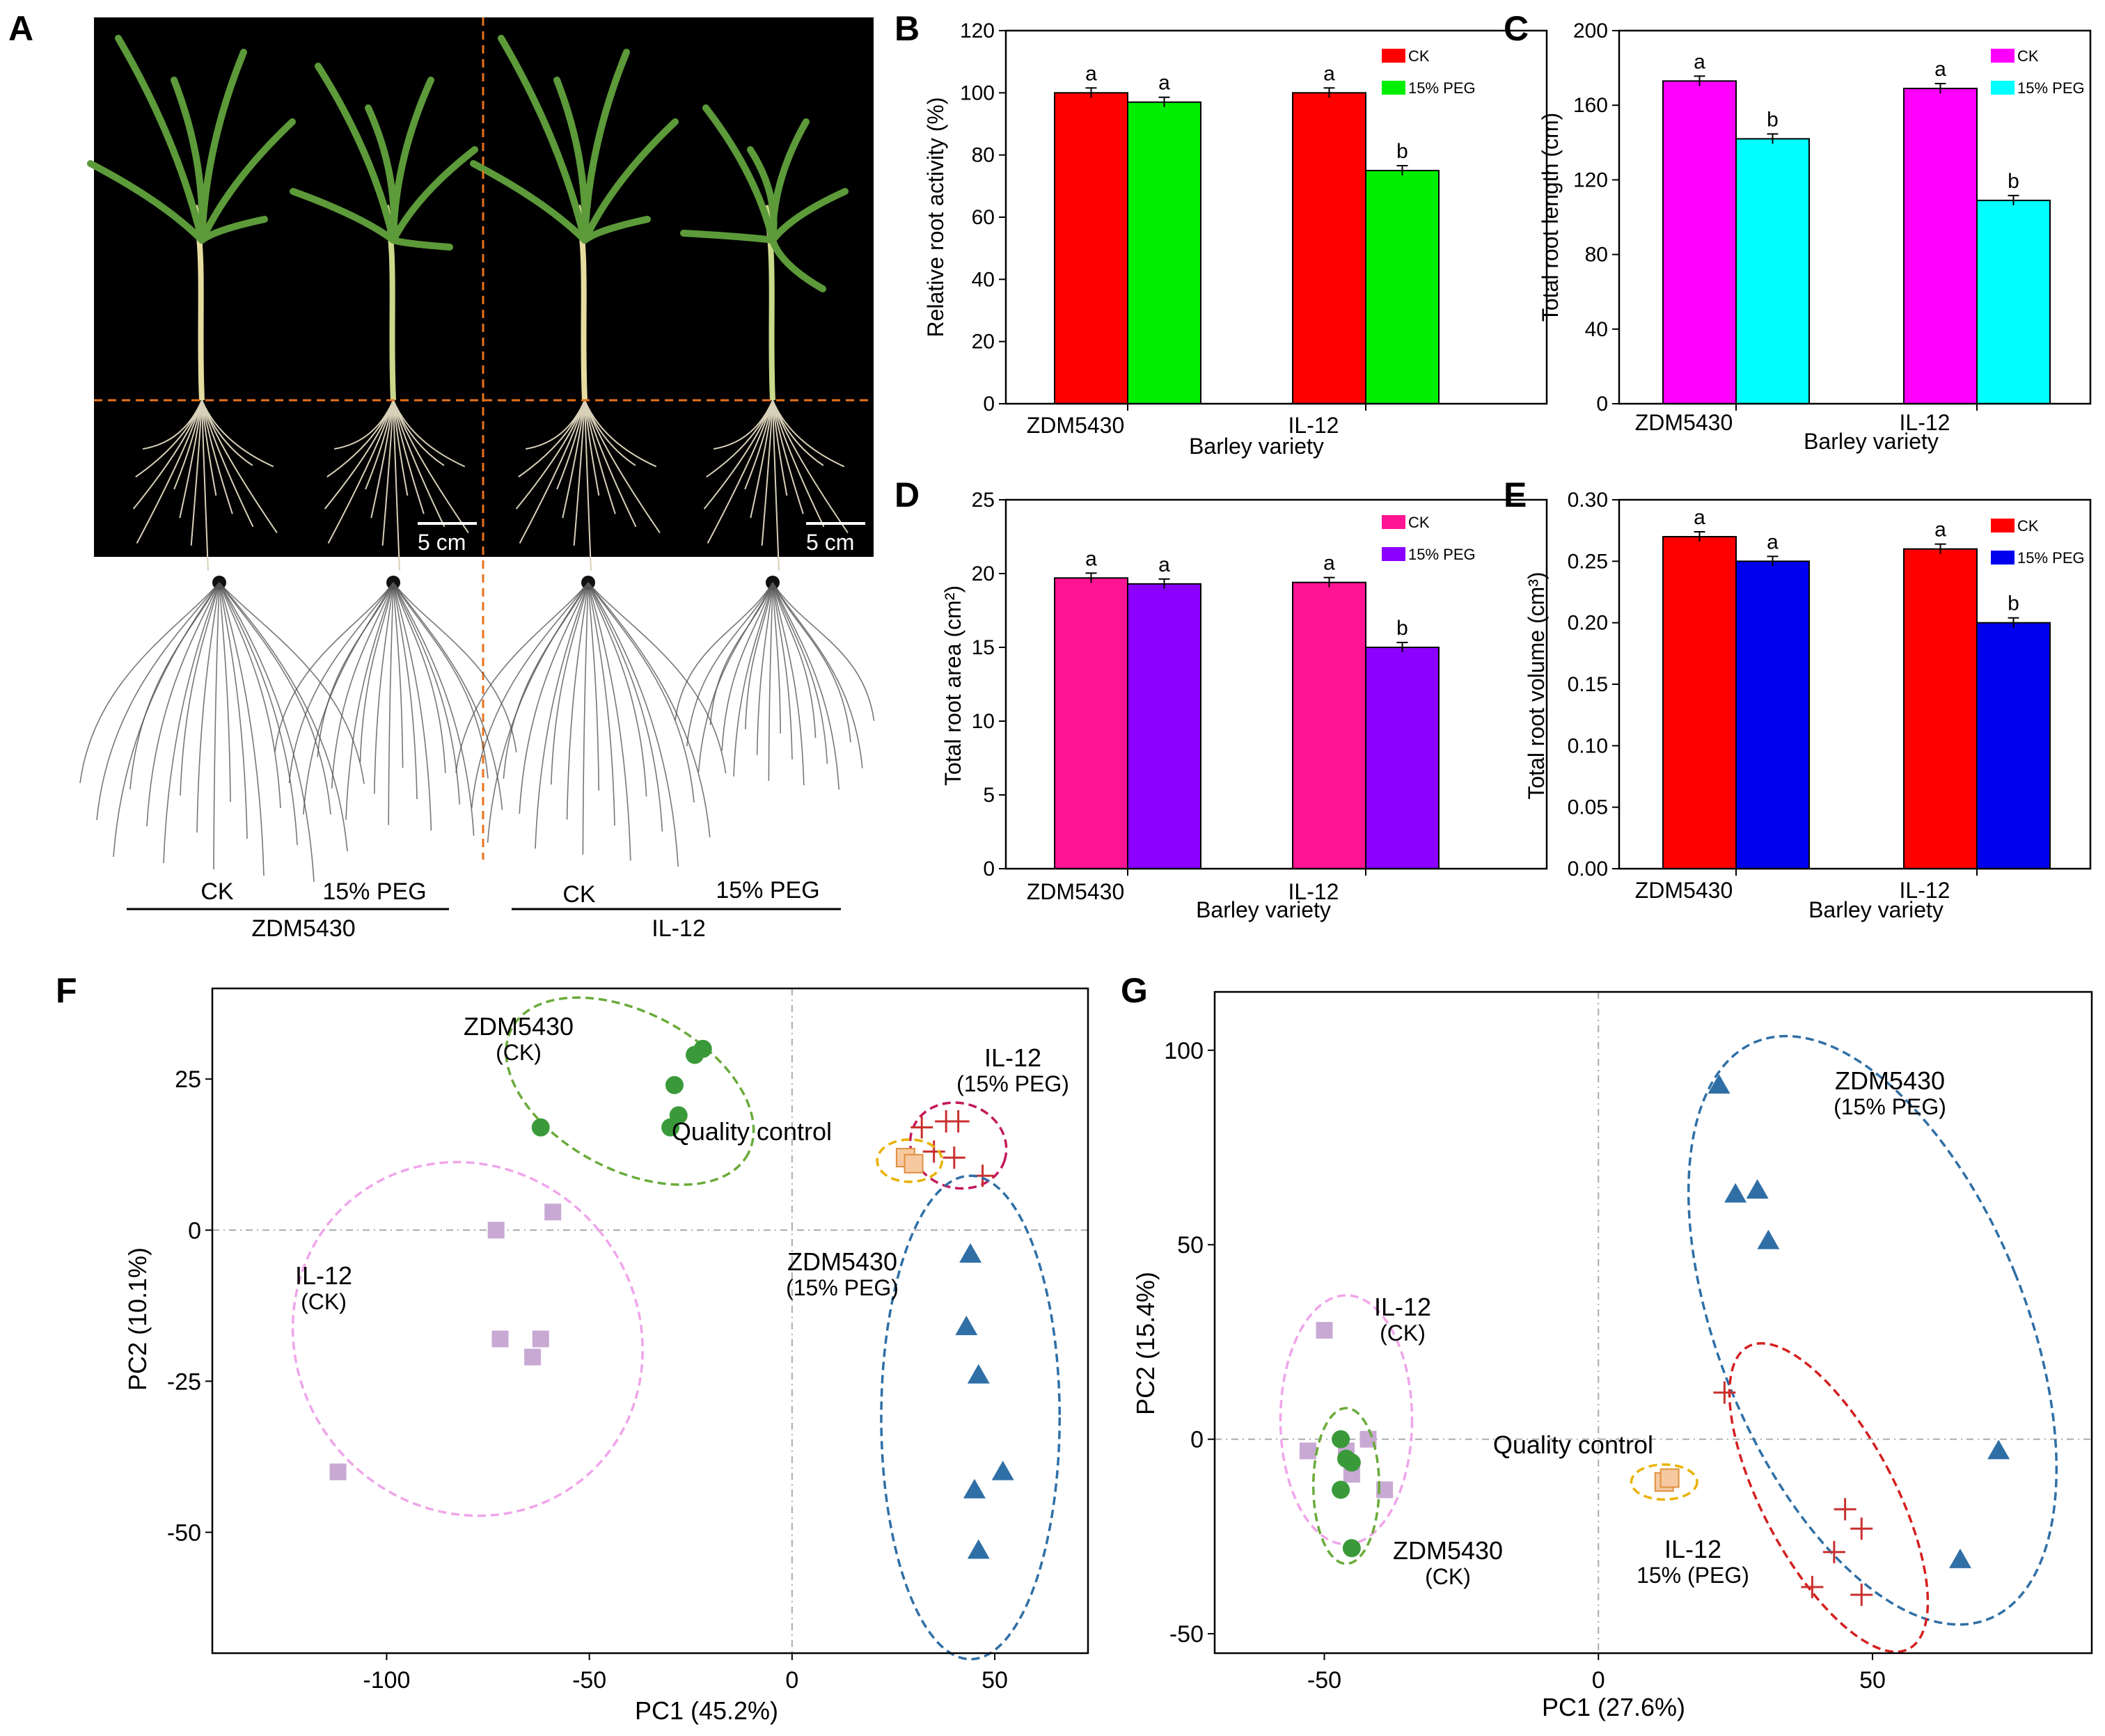 Image resolution: width=2105 pixels, height=1736 pixels. Describe the element at coordinates (2028, 526) in the screenshot. I see `legend-label: CK` at that location.